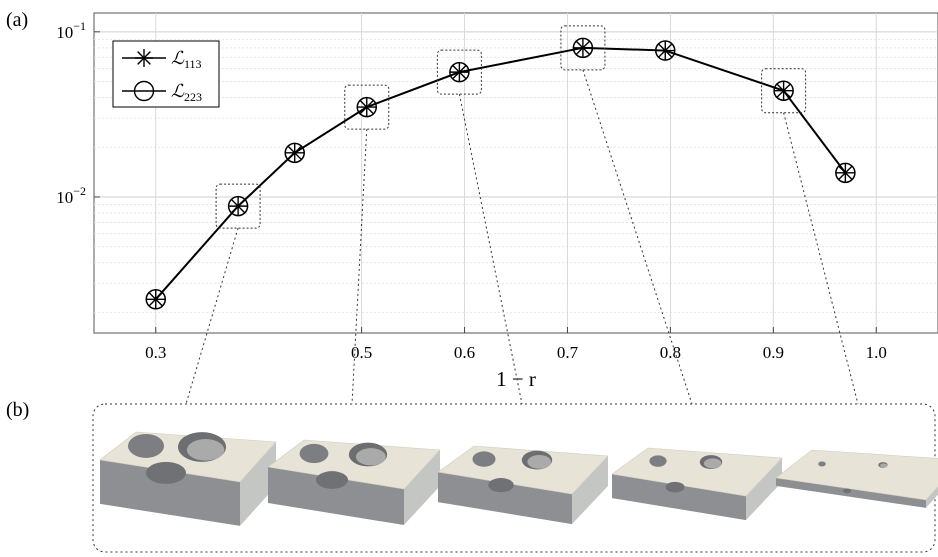  What do you see at coordinates (17, 410) in the screenshot?
I see `panel-b-label: (b)` at bounding box center [17, 410].